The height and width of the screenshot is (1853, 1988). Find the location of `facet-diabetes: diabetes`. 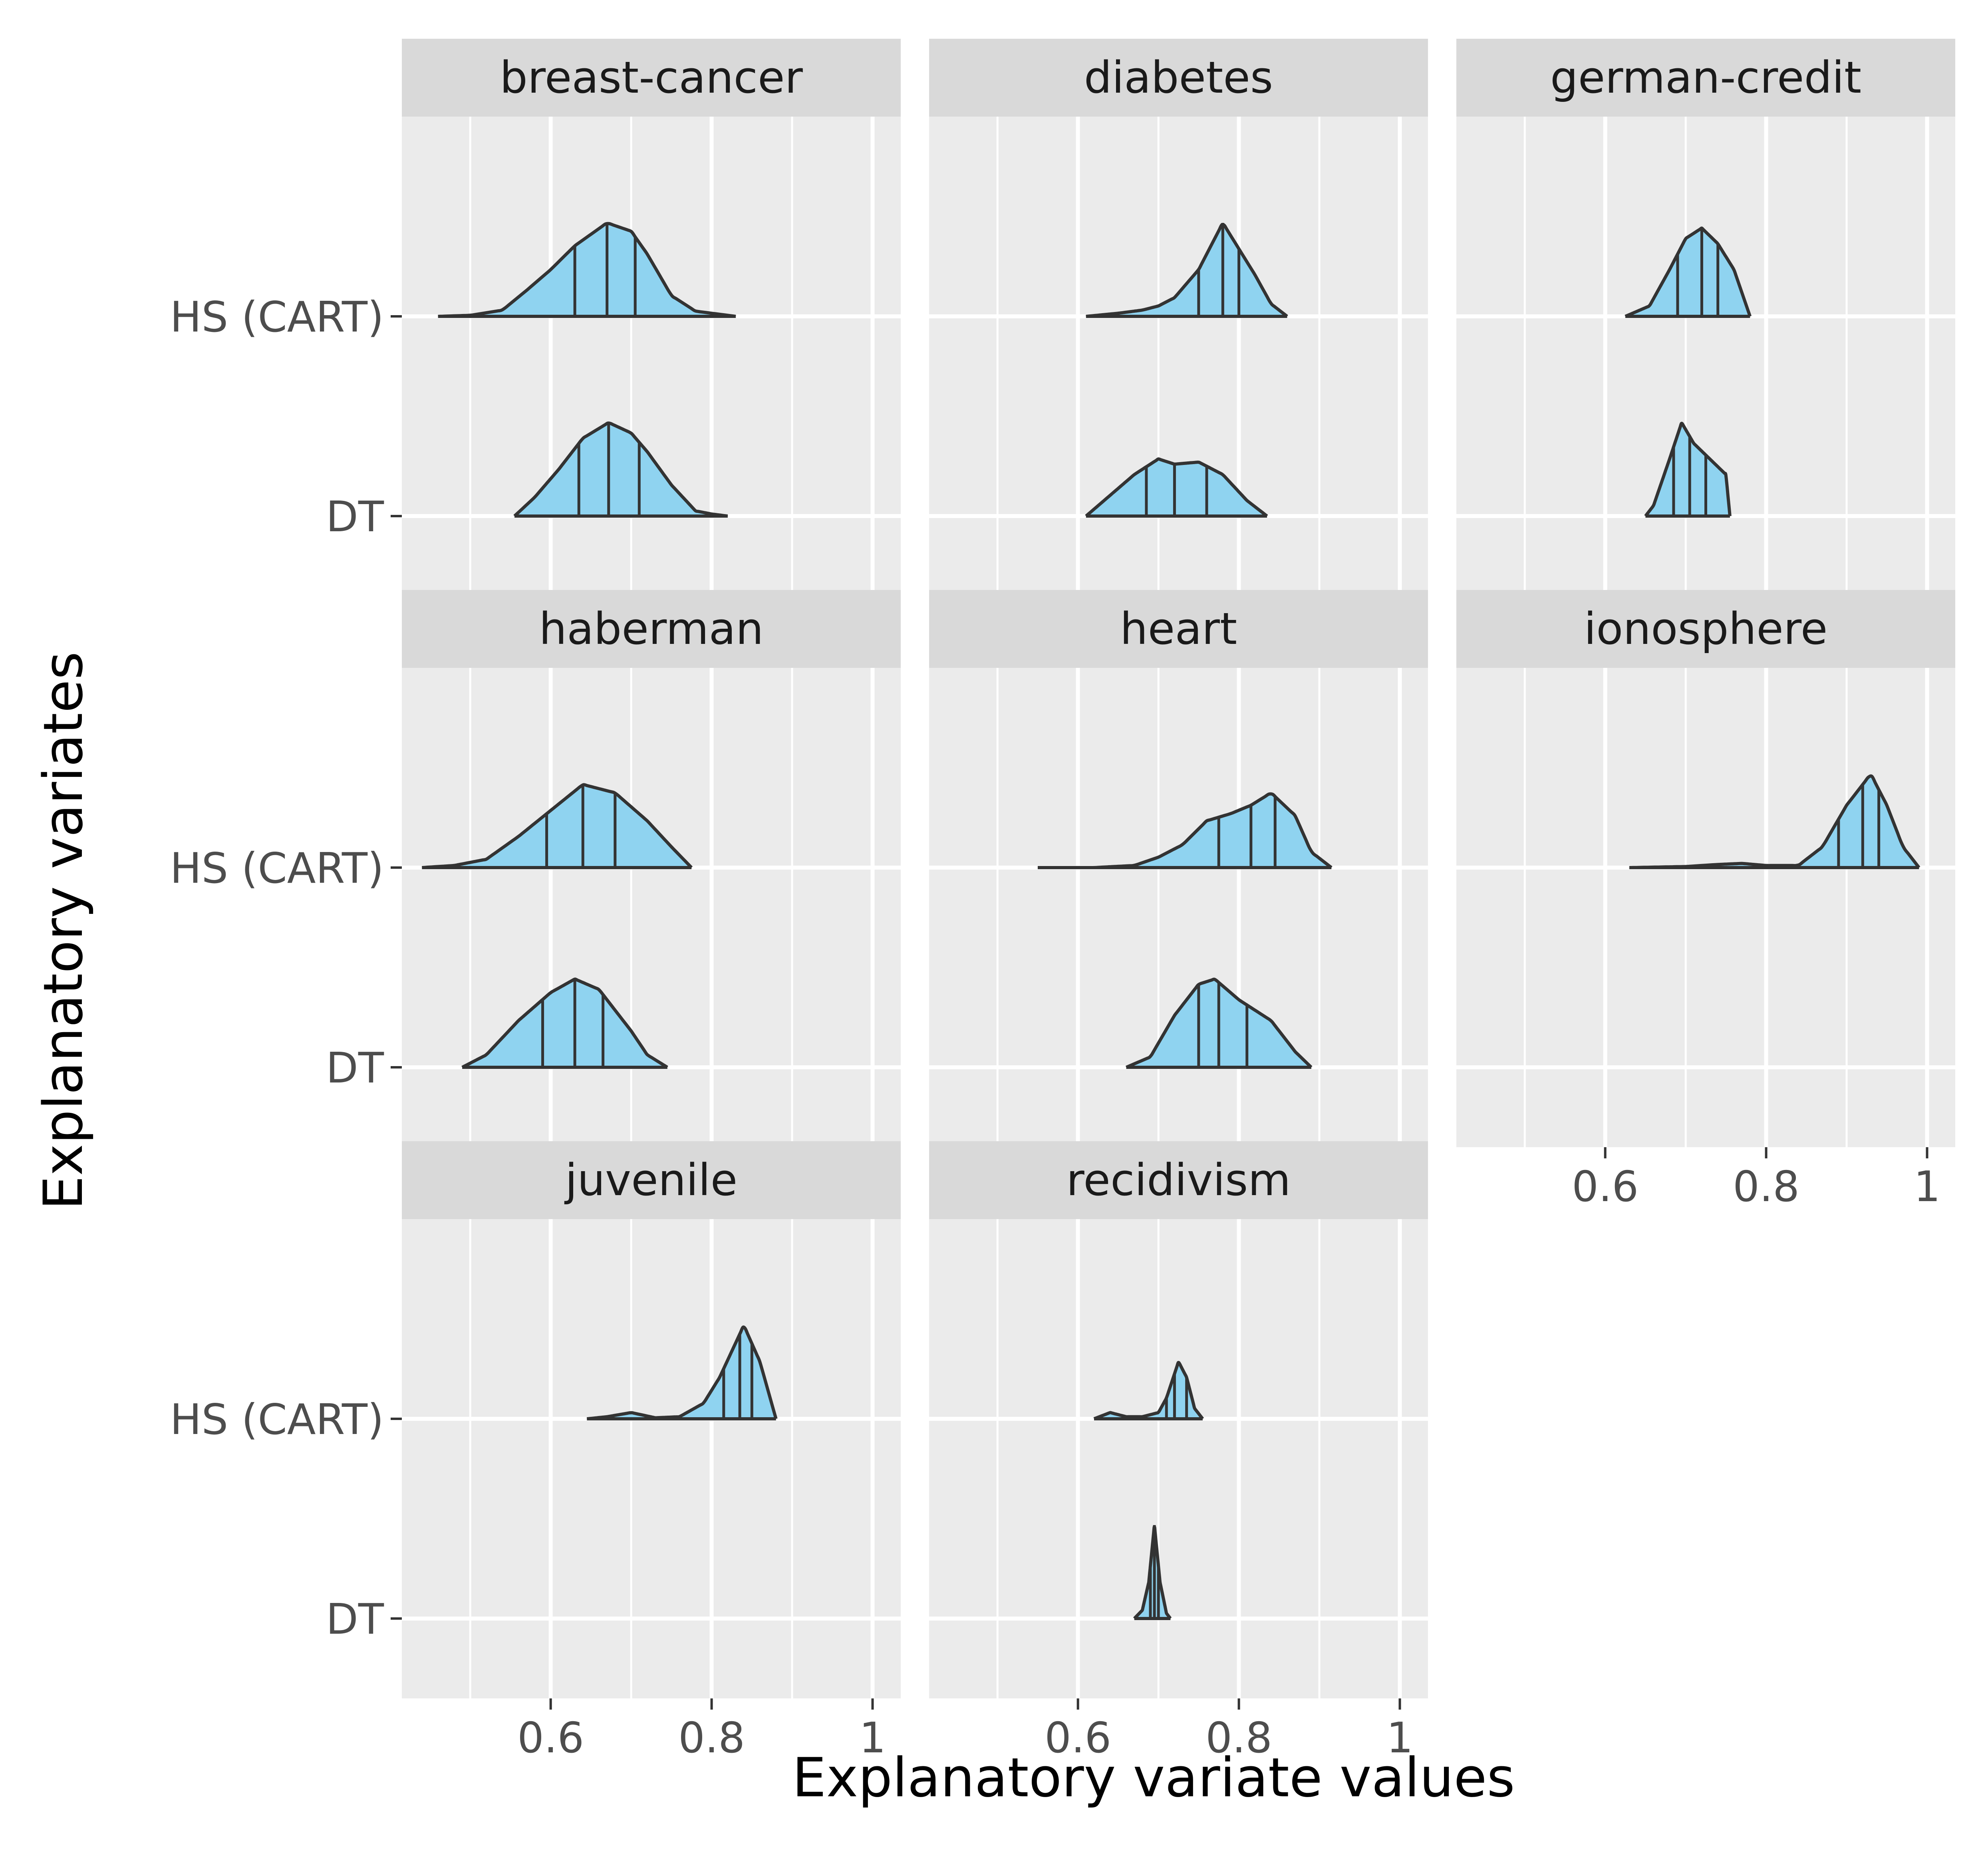

facet-diabetes: diabetes is located at coordinates (1178, 317).